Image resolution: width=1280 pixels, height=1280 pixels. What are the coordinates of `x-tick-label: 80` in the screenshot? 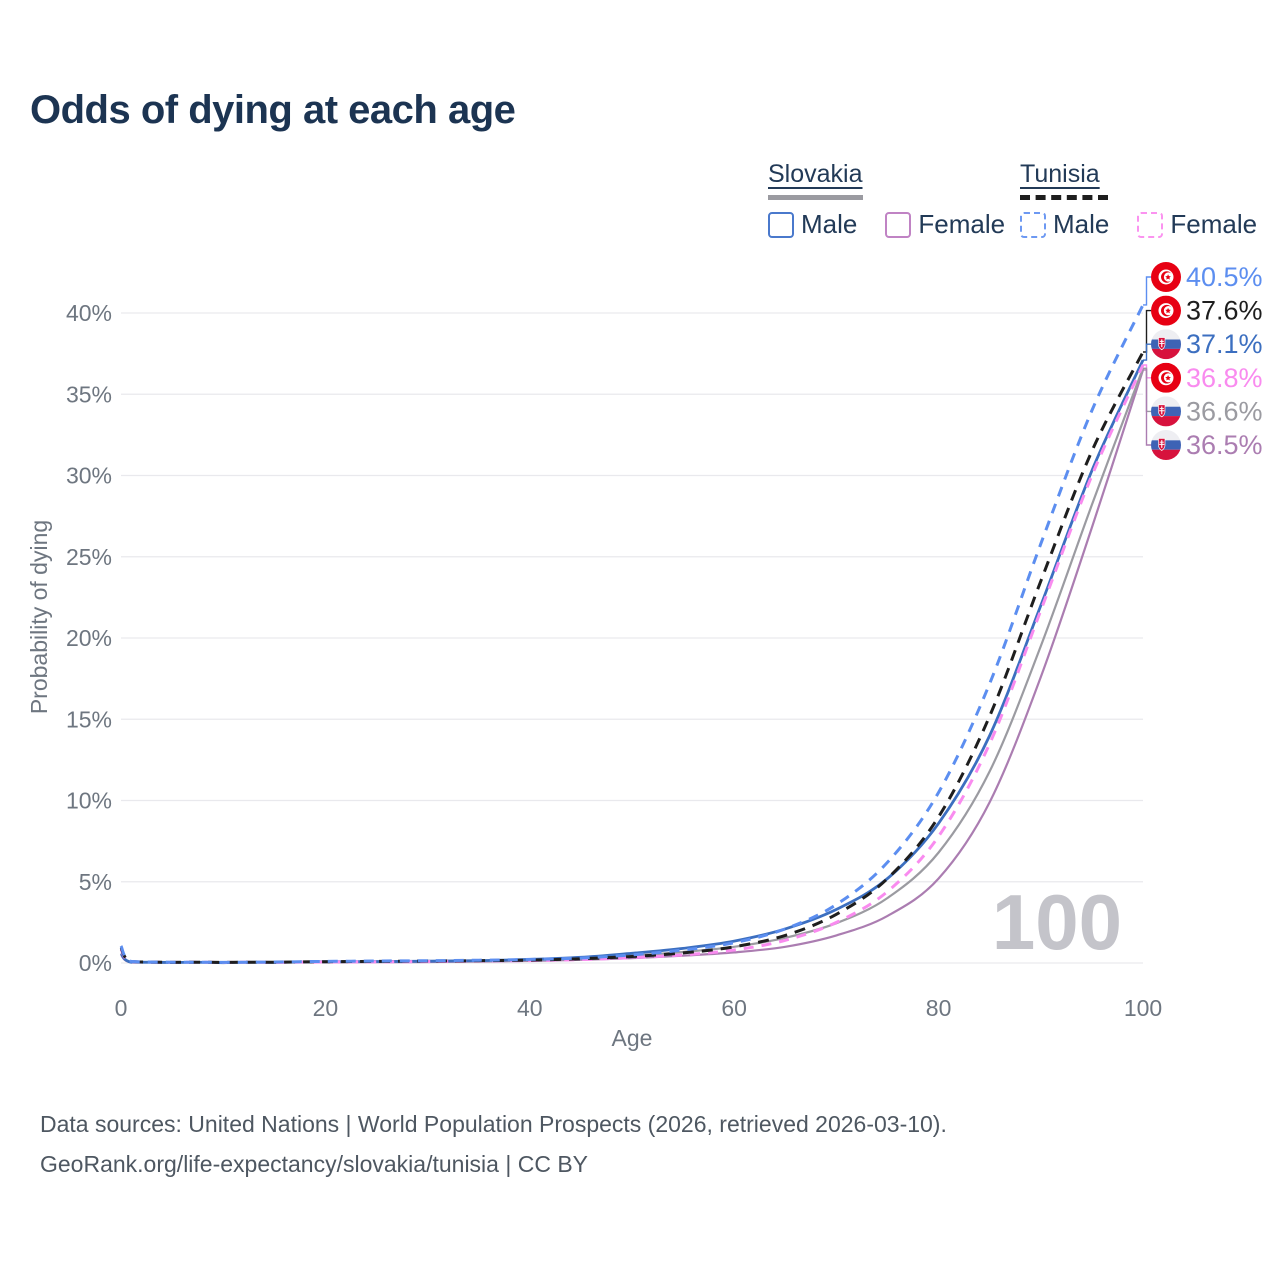 It's located at (939, 1008).